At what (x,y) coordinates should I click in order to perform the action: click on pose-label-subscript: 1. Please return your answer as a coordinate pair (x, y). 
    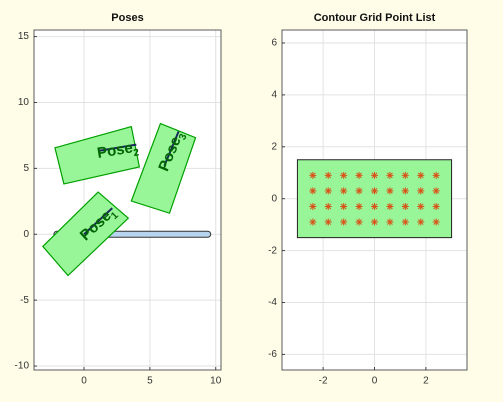
    Looking at the image, I should click on (115, 216).